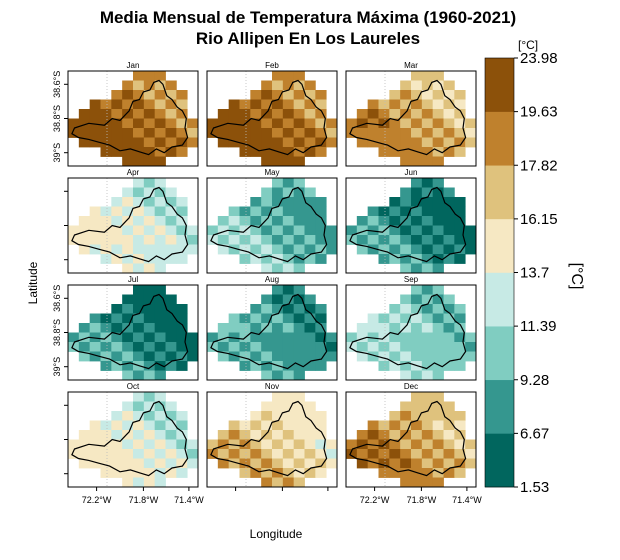  What do you see at coordinates (411, 386) in the screenshot?
I see `panel-title: Dec` at bounding box center [411, 386].